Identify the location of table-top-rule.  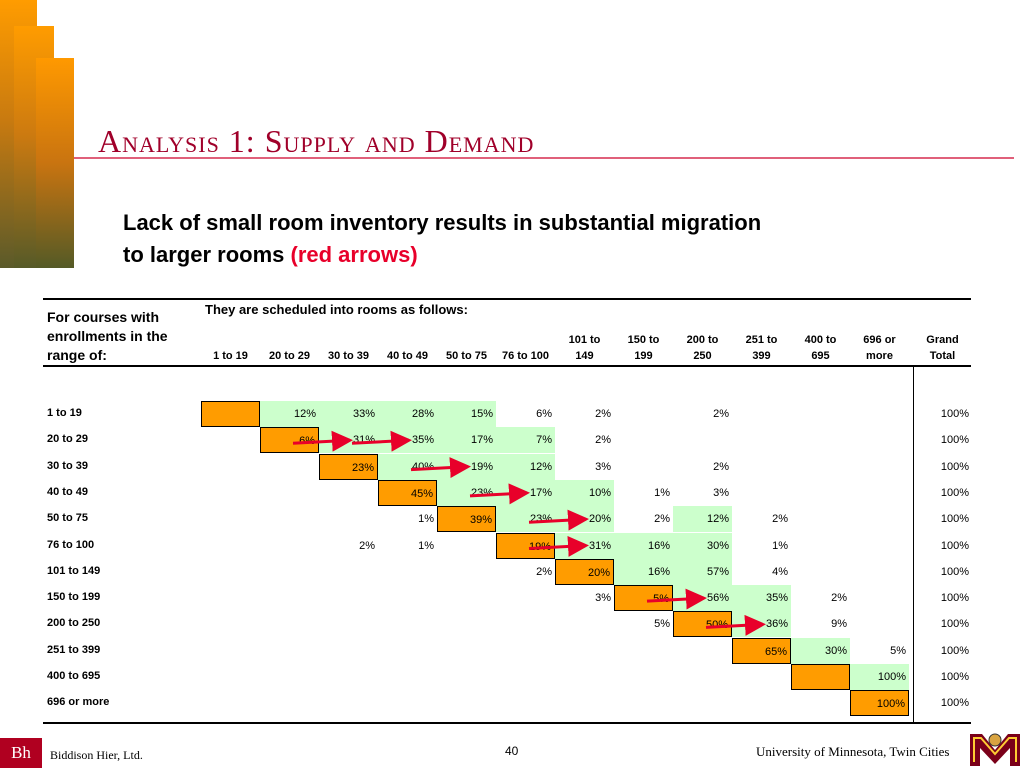
(507, 299).